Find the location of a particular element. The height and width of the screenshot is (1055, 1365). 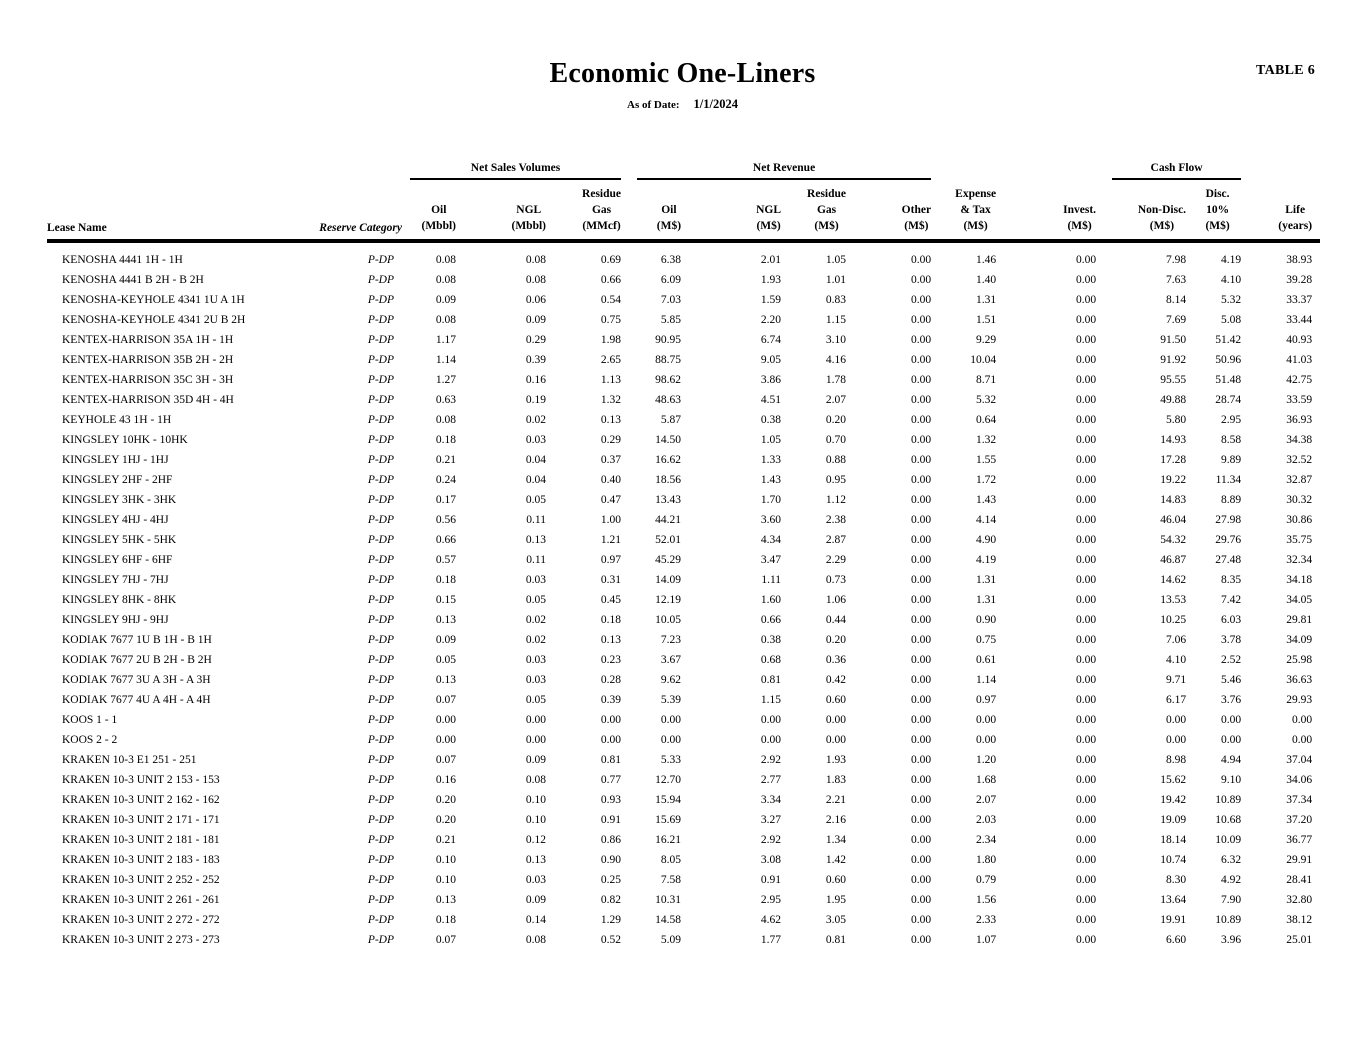

oil-revenue-ms-cell: 16.21 is located at coordinates (668, 840).